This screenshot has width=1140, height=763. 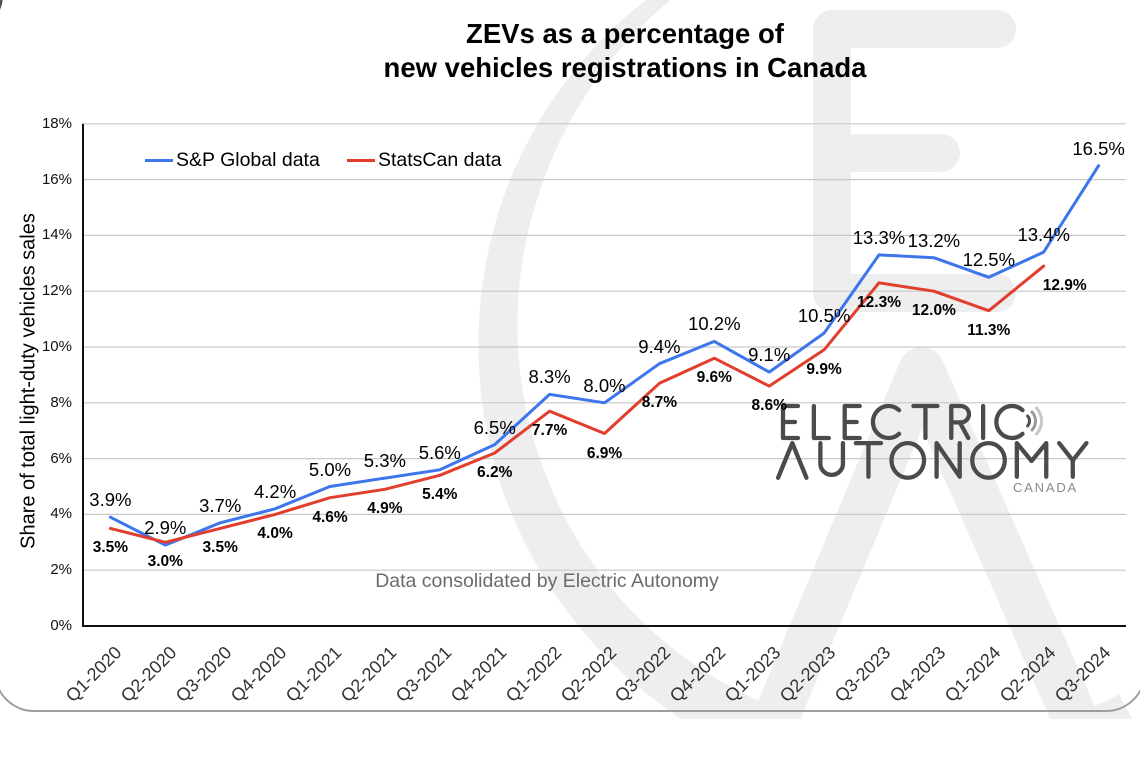 What do you see at coordinates (824, 369) in the screenshot?
I see `data-label-statscan: 9.9%` at bounding box center [824, 369].